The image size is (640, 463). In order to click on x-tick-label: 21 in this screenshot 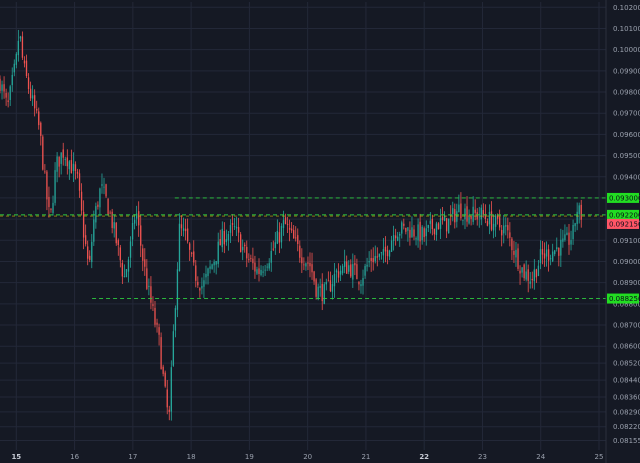, I will do `click(365, 457)`.